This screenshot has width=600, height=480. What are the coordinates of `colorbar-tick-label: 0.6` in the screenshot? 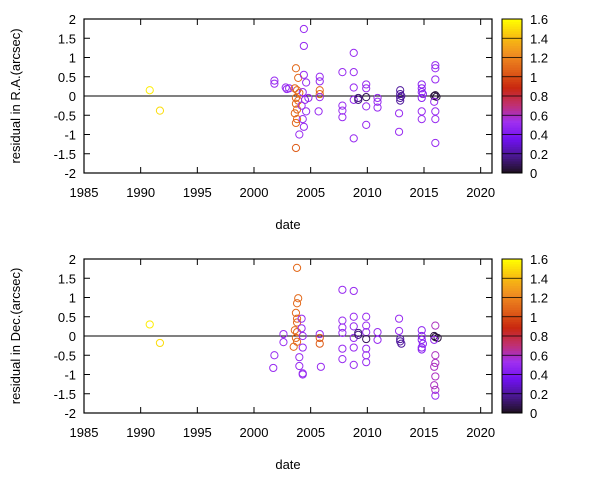 It's located at (539, 115).